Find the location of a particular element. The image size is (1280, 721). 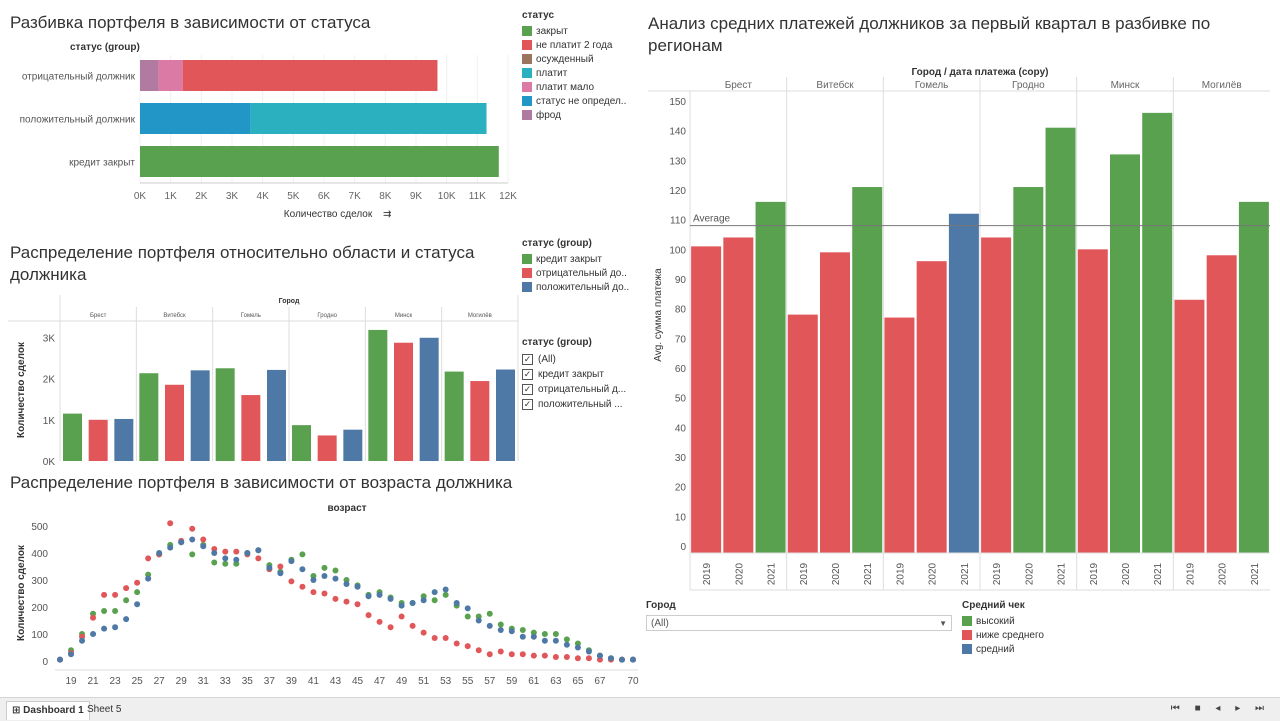

status-filter-option: ✓ (All) is located at coordinates (579, 359).